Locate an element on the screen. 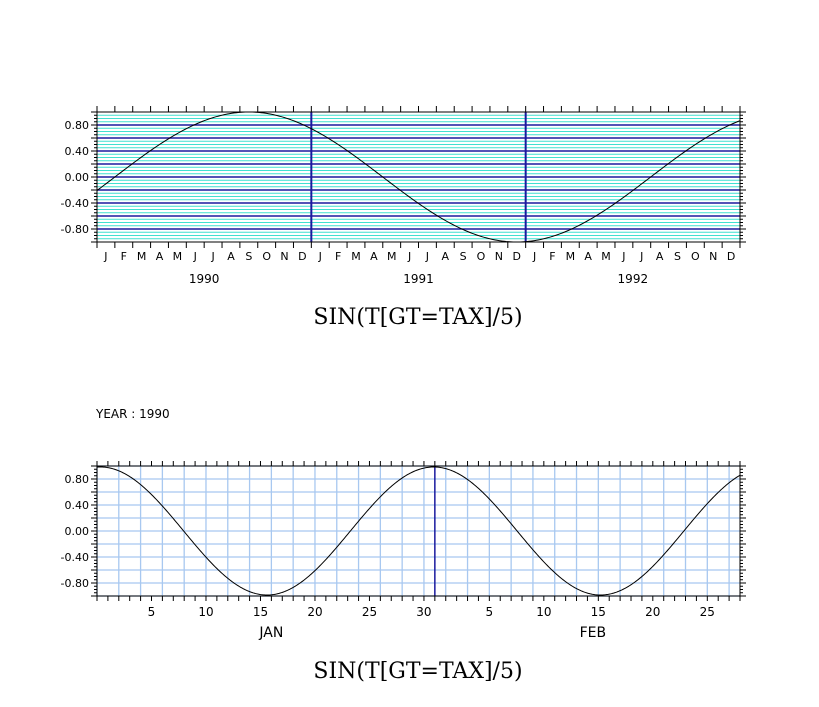  bottom-curve is located at coordinates (418, 531).